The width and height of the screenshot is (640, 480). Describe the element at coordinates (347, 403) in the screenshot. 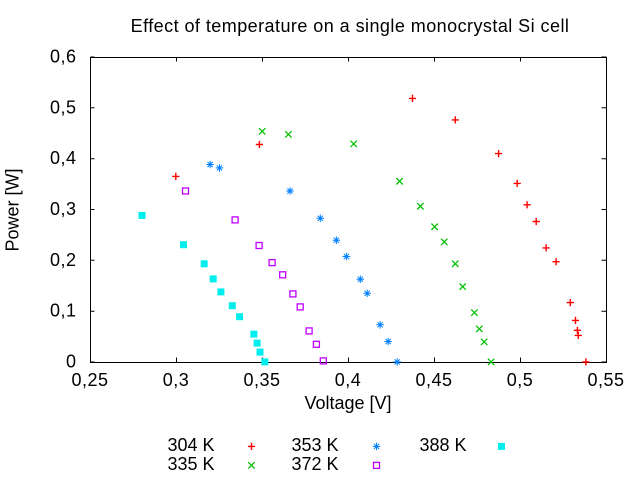

I see `svg-text: Voltage [V]` at that location.